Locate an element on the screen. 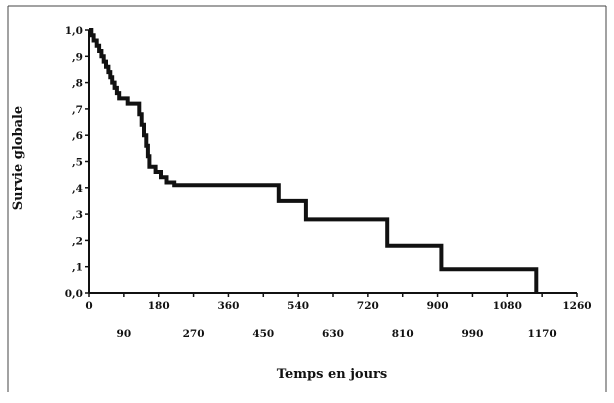 This screenshot has height=403, width=614. x-tick-label-secondary: 630 is located at coordinates (333, 334).